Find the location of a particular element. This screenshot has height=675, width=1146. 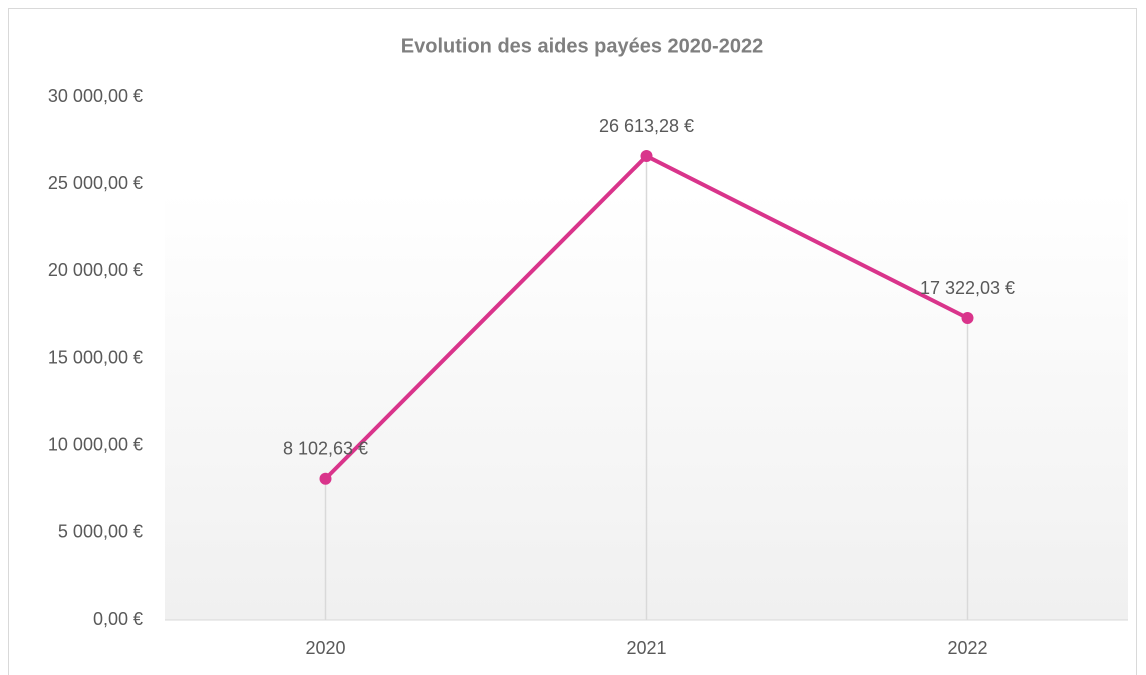

x-tick-label: 2021 is located at coordinates (646, 648).